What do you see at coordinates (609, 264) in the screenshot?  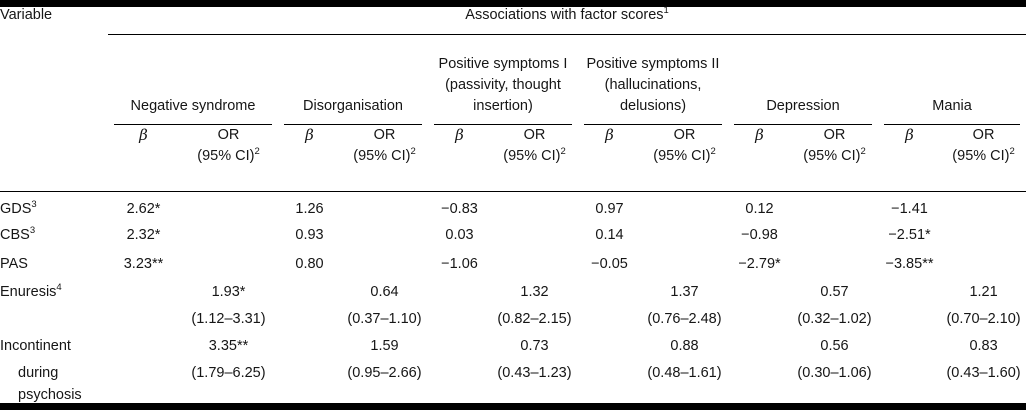 I see `beta-cell: −0.05` at bounding box center [609, 264].